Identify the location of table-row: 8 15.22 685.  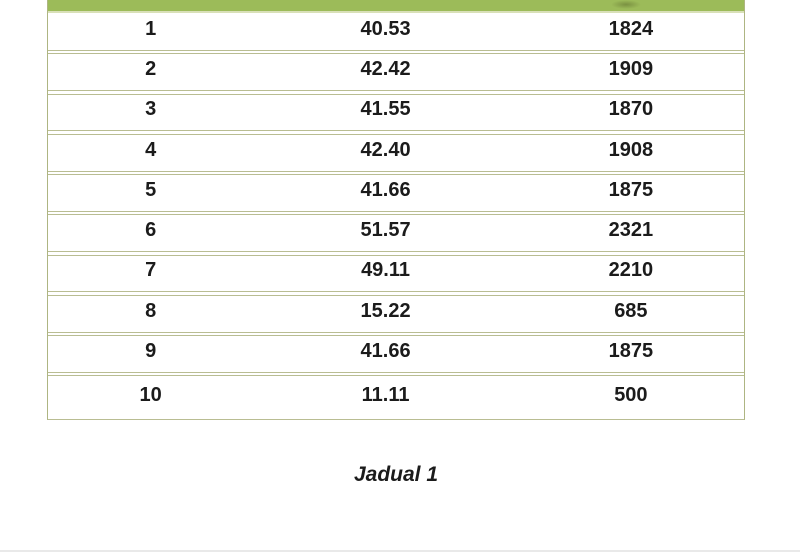
(396, 313).